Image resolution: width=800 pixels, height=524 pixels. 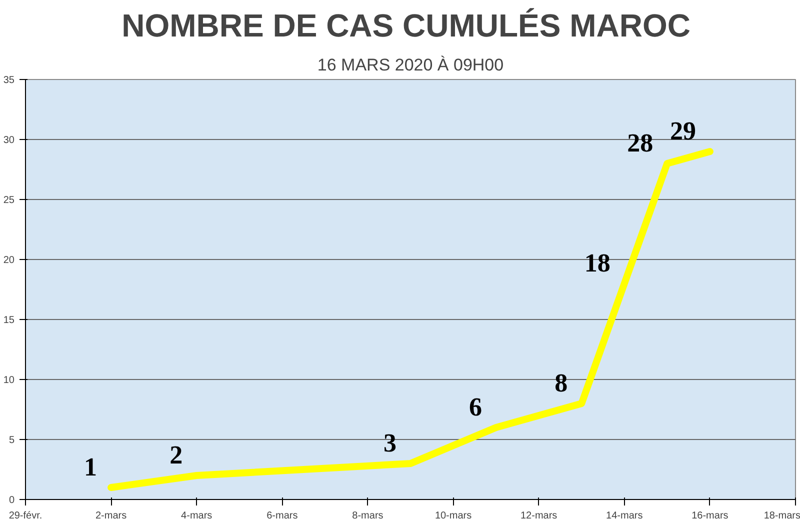 I want to click on data-label: 29, so click(x=683, y=131).